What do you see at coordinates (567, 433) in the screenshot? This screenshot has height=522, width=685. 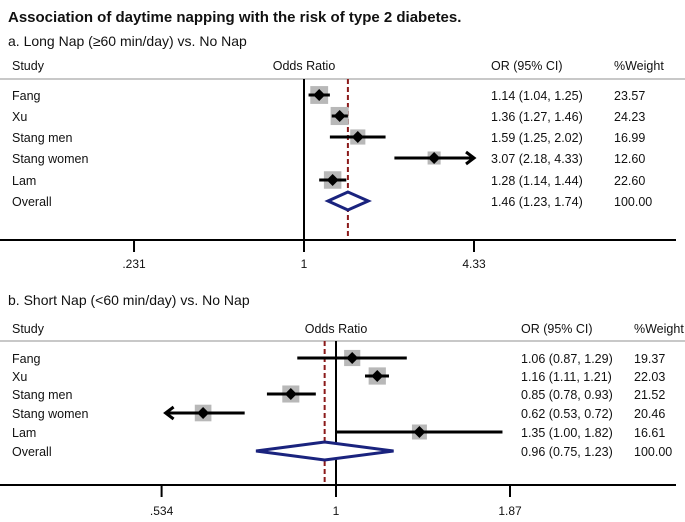 I see `or-ci-value: 1.35 (1.00, 1.82)` at bounding box center [567, 433].